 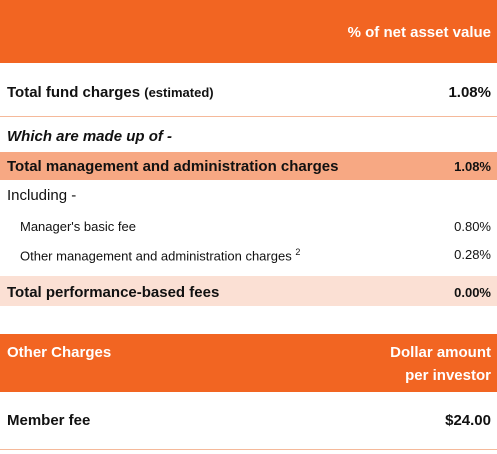 What do you see at coordinates (468, 420) in the screenshot?
I see `member-fee-value: $24.00` at bounding box center [468, 420].